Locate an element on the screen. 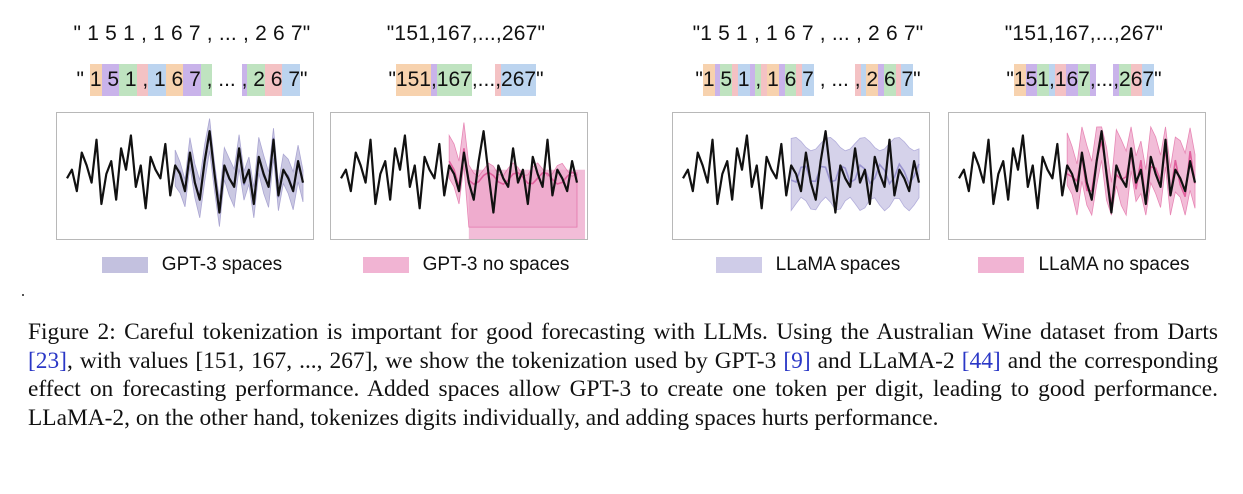 The height and width of the screenshot is (494, 1243). raw-string: "1 5 1 , 1 6 7 , ... , 2 6 7" is located at coordinates (808, 33).